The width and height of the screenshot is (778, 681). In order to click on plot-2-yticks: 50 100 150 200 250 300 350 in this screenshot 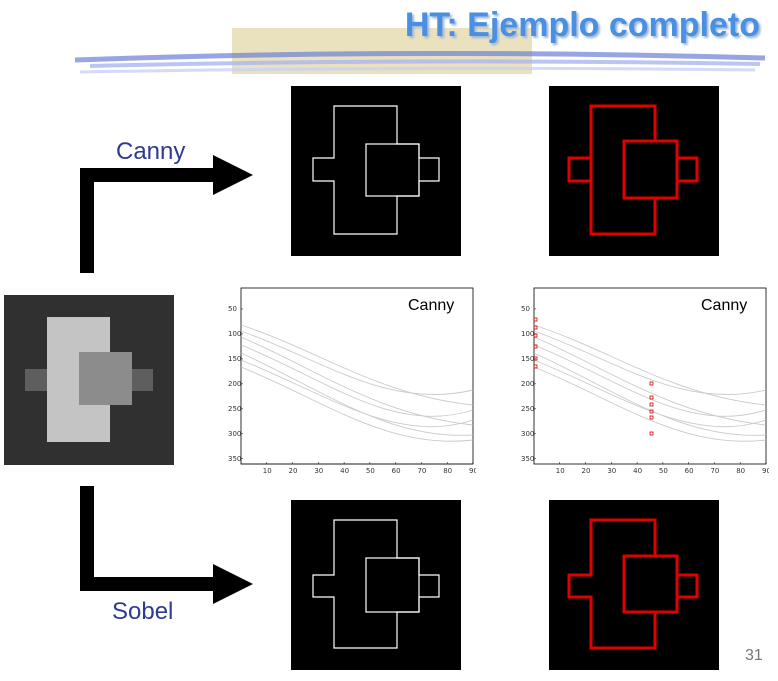, I will do `click(528, 384)`.